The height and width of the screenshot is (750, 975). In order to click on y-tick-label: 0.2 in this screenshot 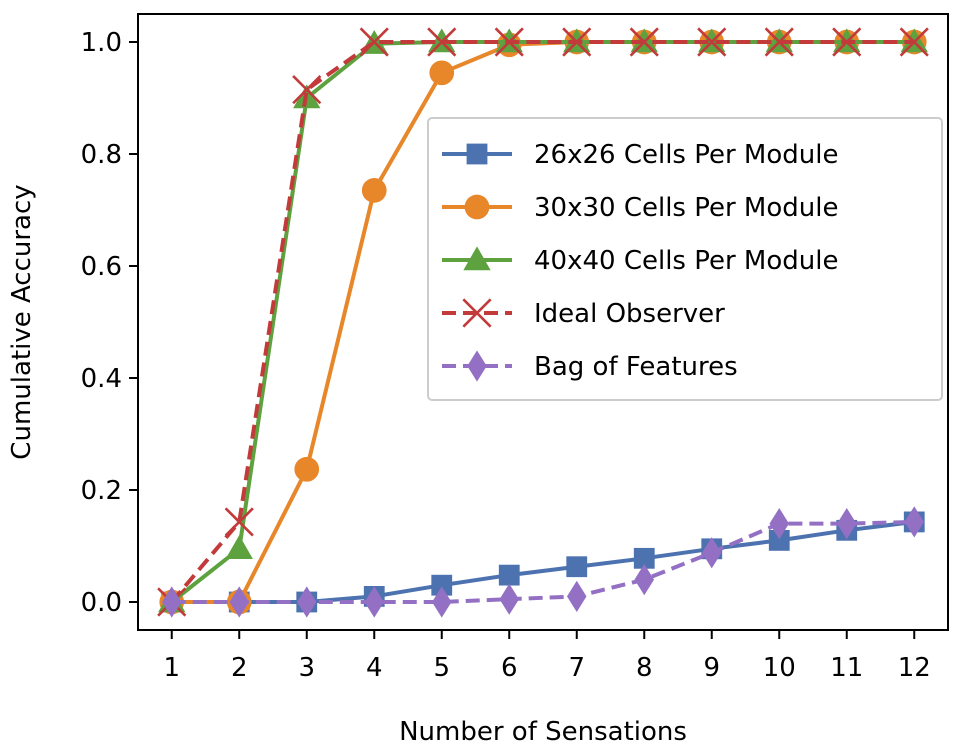, I will do `click(101, 491)`.